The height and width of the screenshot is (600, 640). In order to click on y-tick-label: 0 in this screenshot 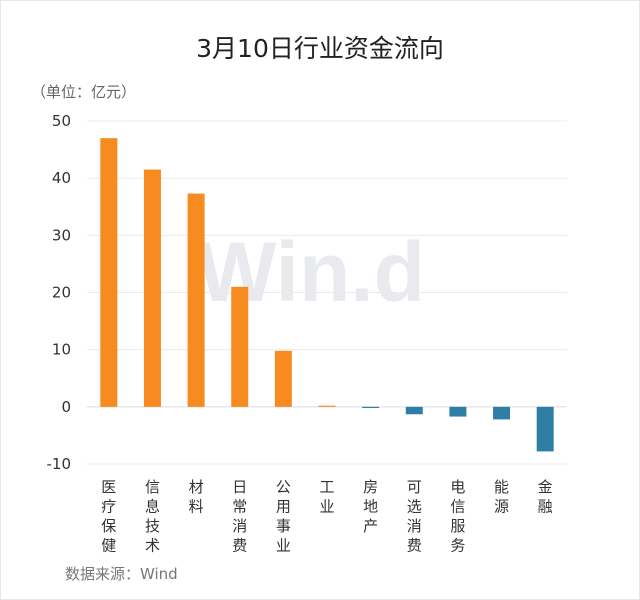, I will do `click(66, 407)`.